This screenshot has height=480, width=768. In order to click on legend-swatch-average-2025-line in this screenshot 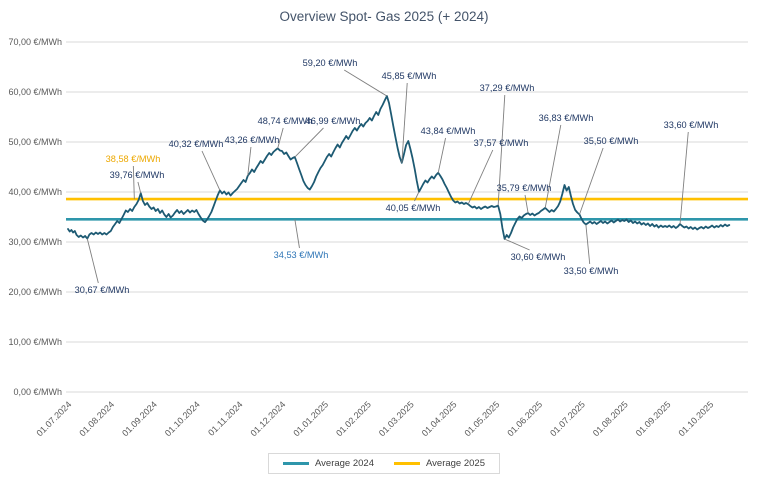, I will do `click(407, 463)`.